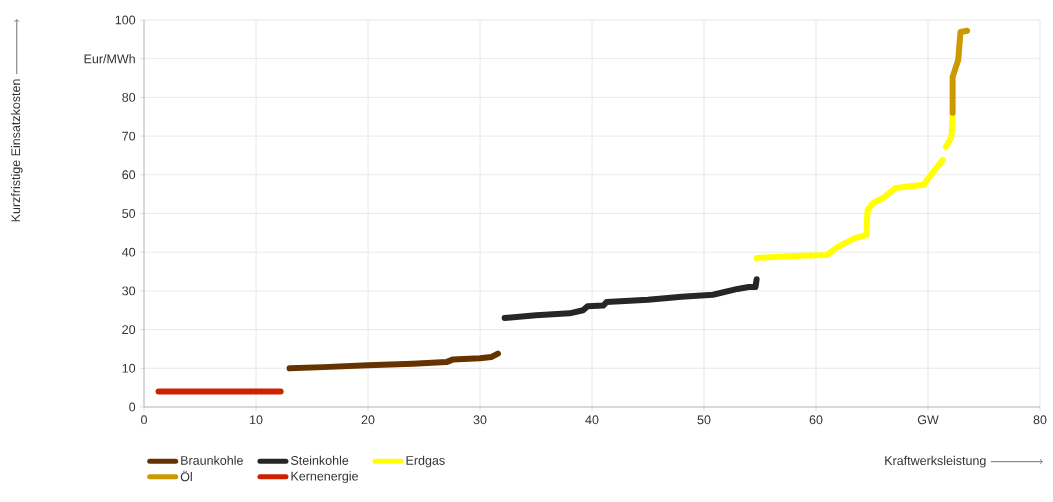 The width and height of the screenshot is (1053, 502). Describe the element at coordinates (129, 368) in the screenshot. I see `y-tick-label: 10` at that location.